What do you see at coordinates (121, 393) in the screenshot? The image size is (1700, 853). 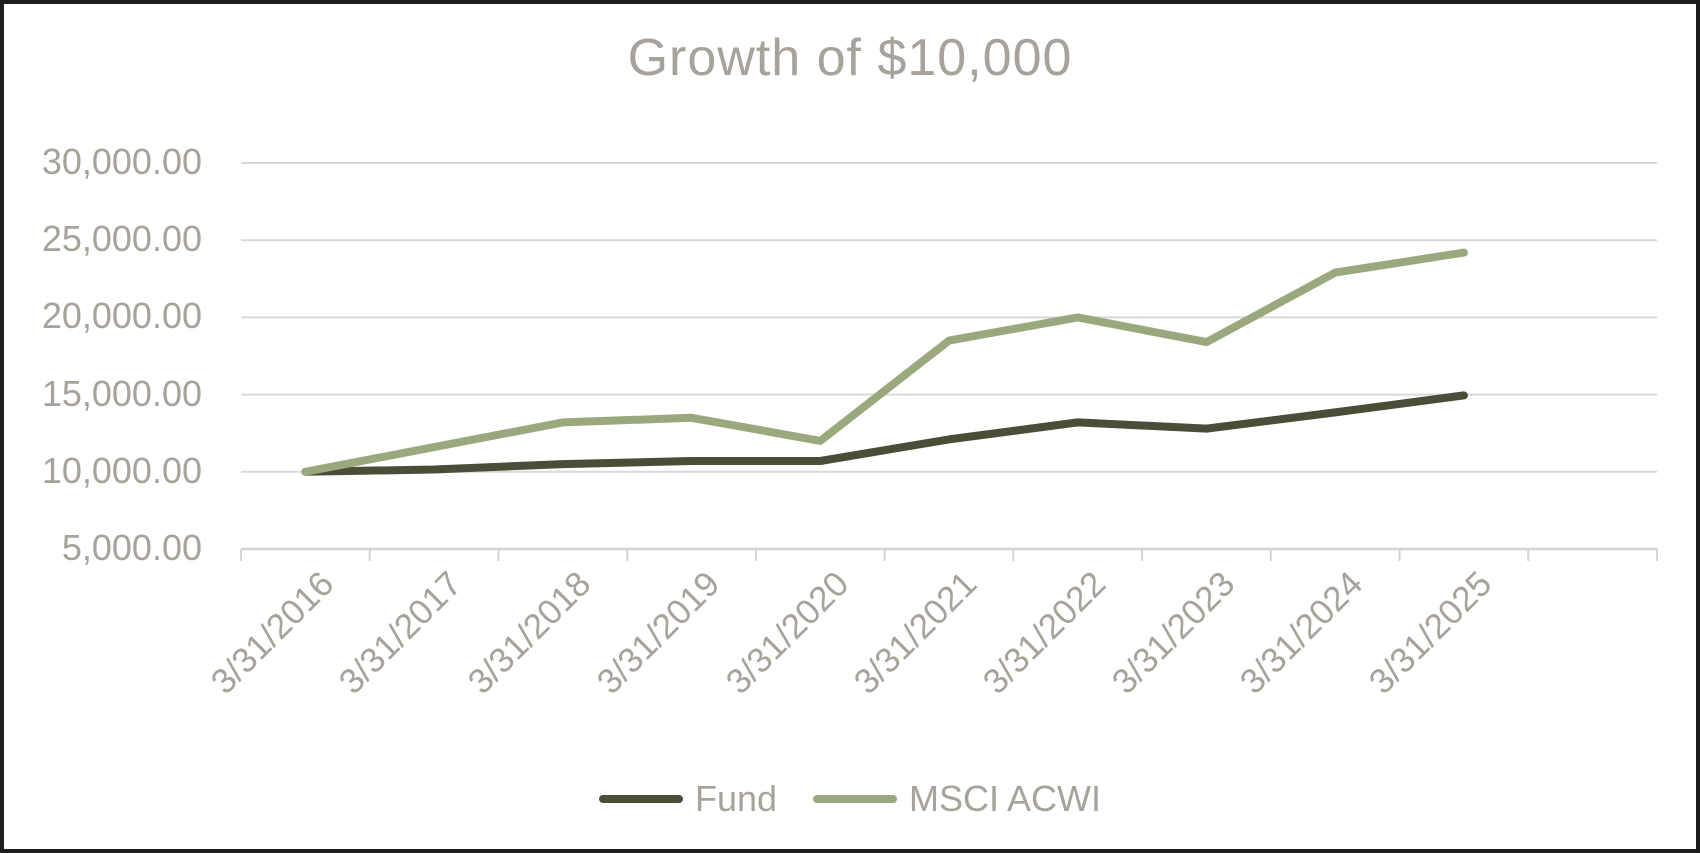 I see `y-tick-label: 15,000.00` at bounding box center [121, 393].